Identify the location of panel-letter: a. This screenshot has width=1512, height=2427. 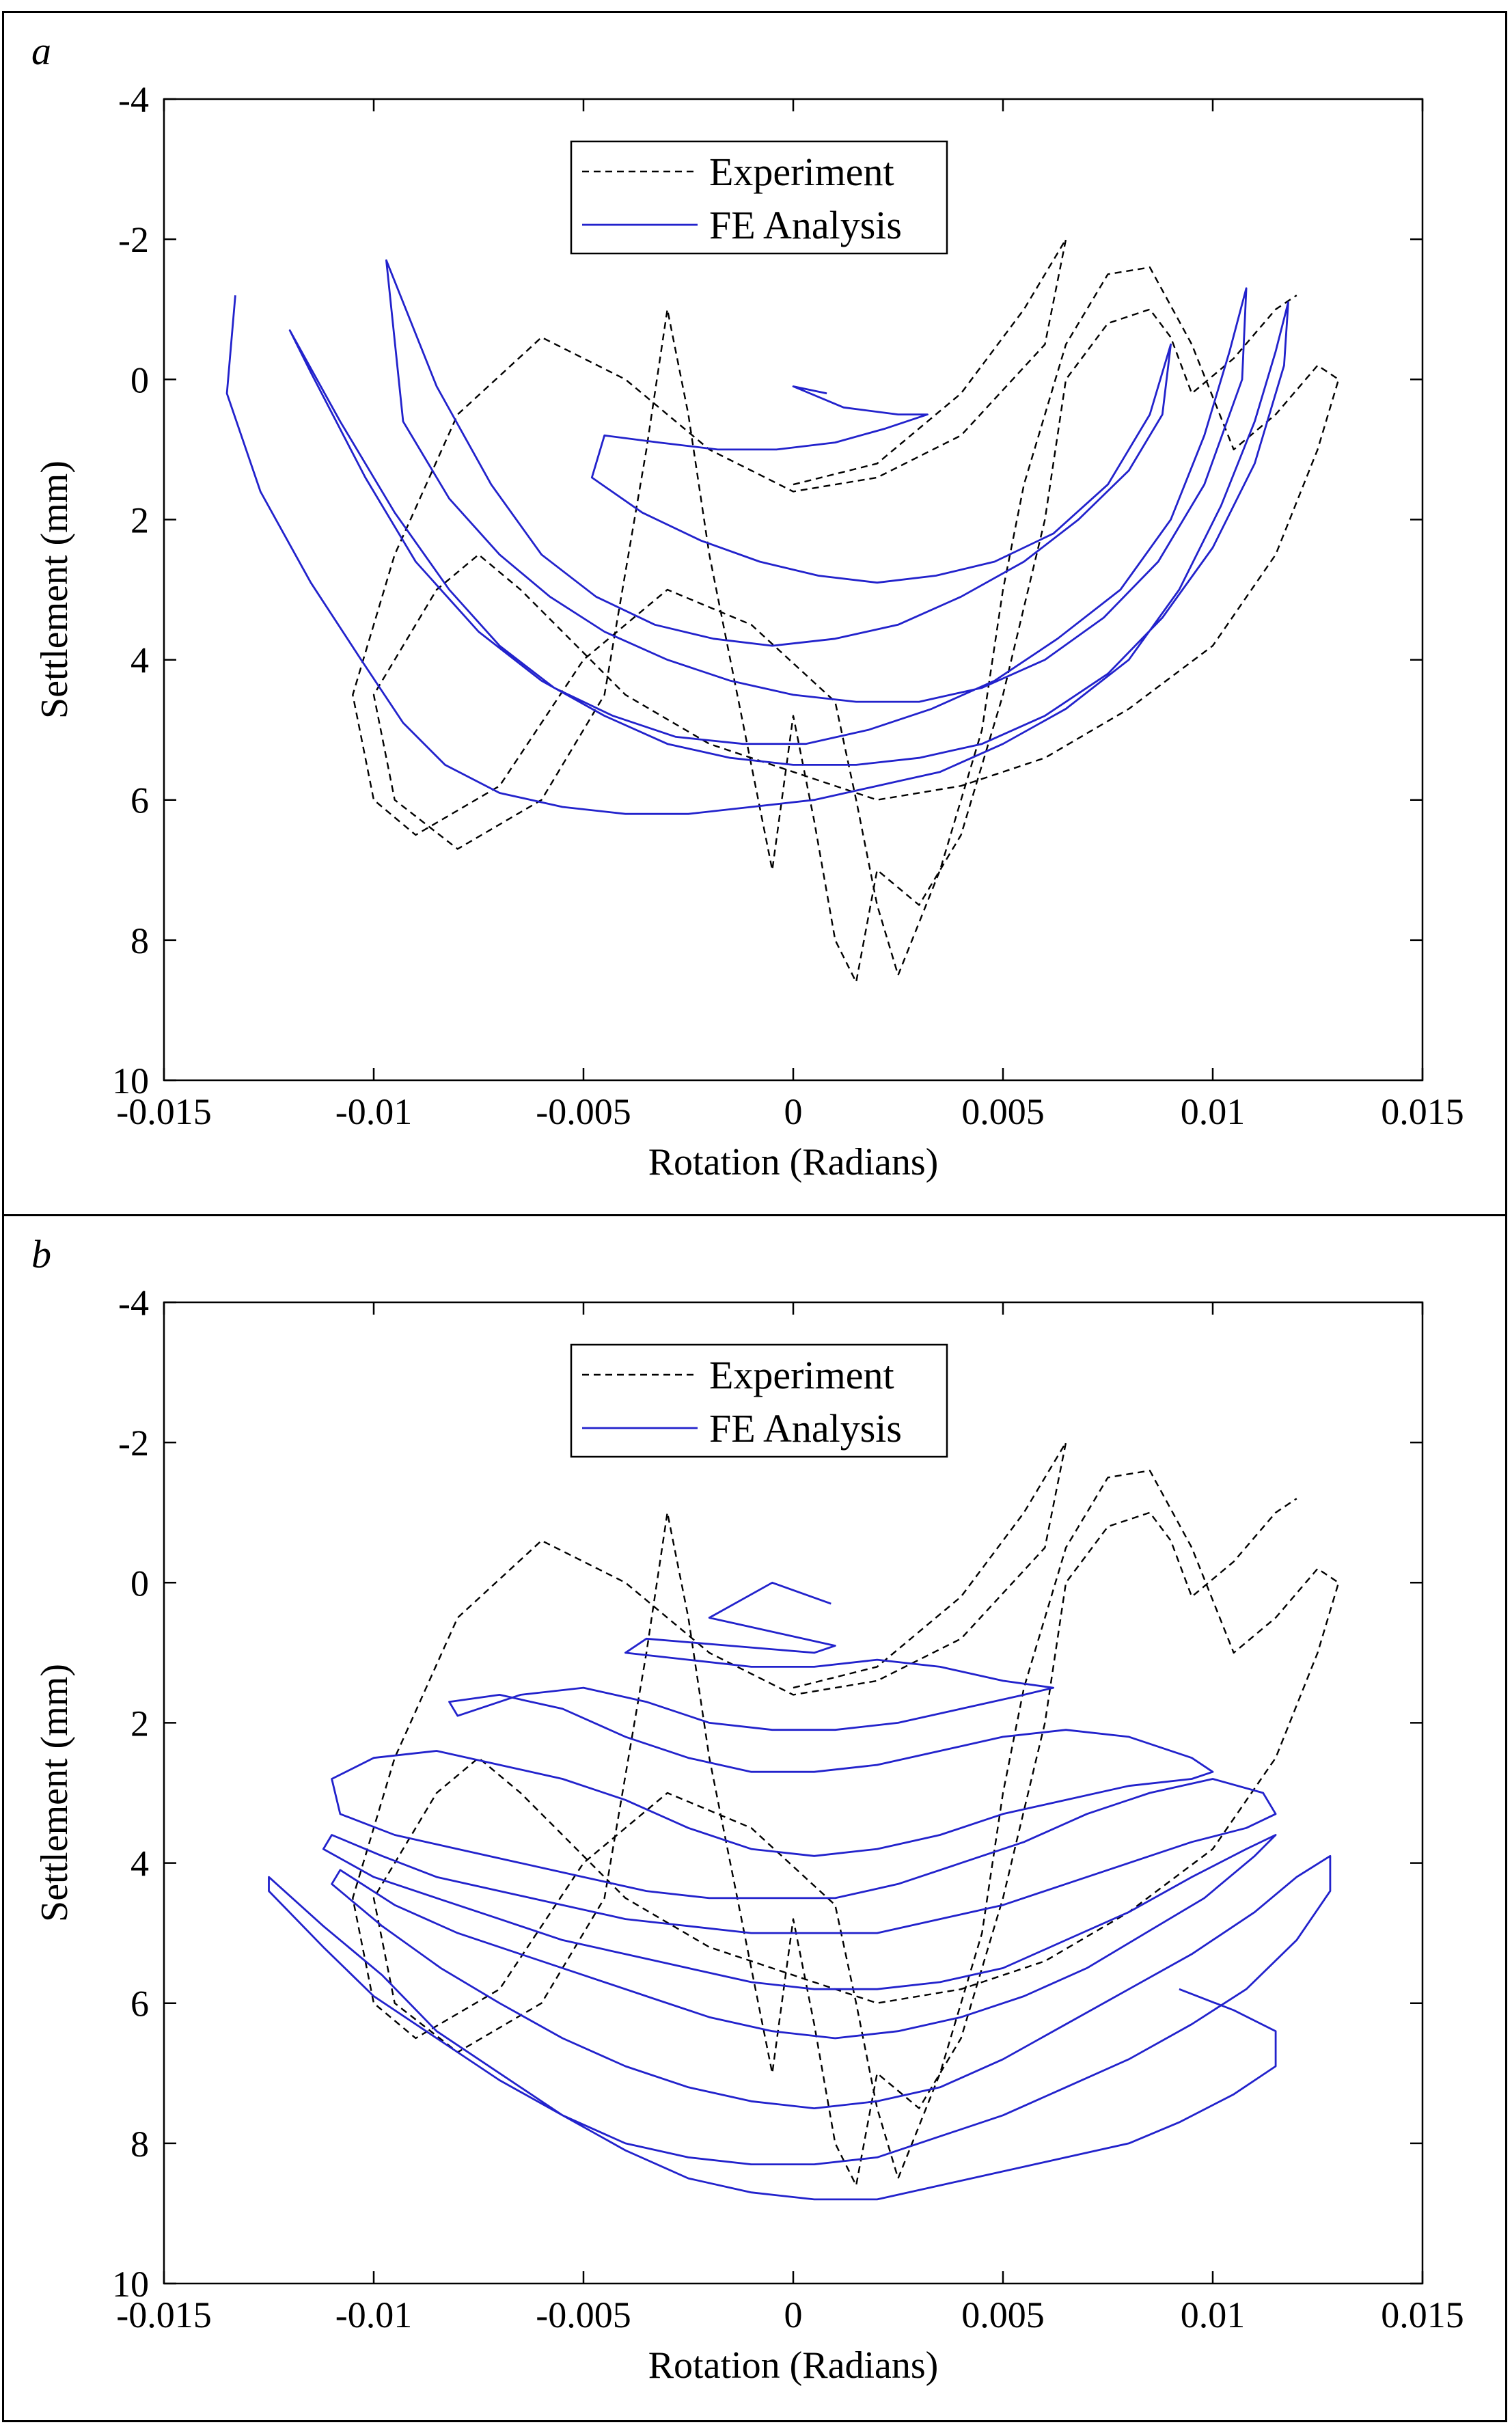
(41, 51).